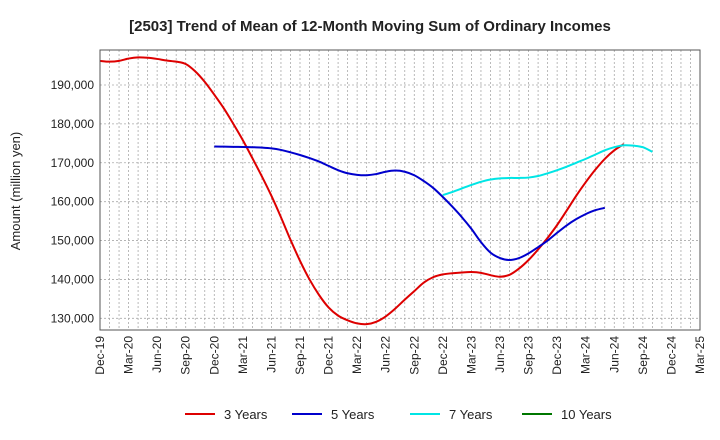 The height and width of the screenshot is (440, 720). What do you see at coordinates (586, 414) in the screenshot?
I see `legend-label: 10 Years` at bounding box center [586, 414].